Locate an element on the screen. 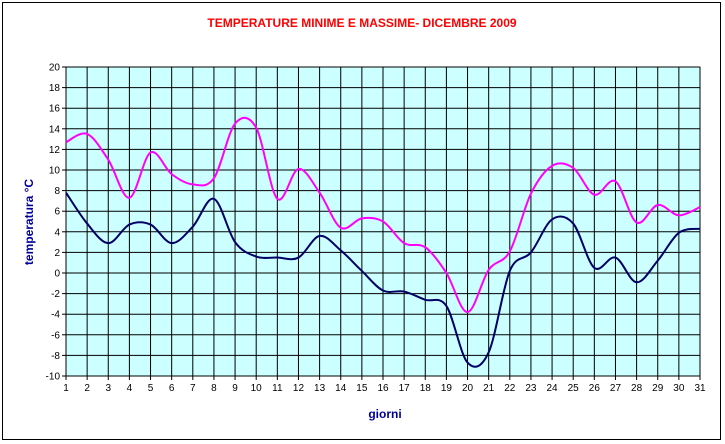  x-tick-label: 7 is located at coordinates (193, 388).